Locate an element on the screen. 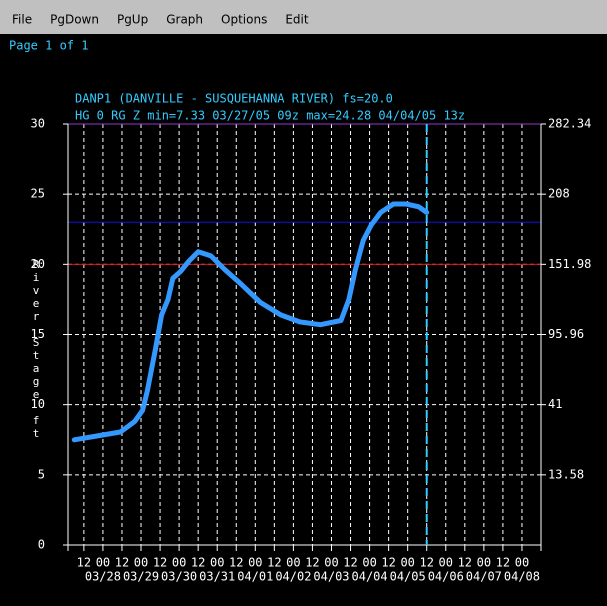 This screenshot has width=607, height=606. x-date-label: 04/06 is located at coordinates (446, 577).